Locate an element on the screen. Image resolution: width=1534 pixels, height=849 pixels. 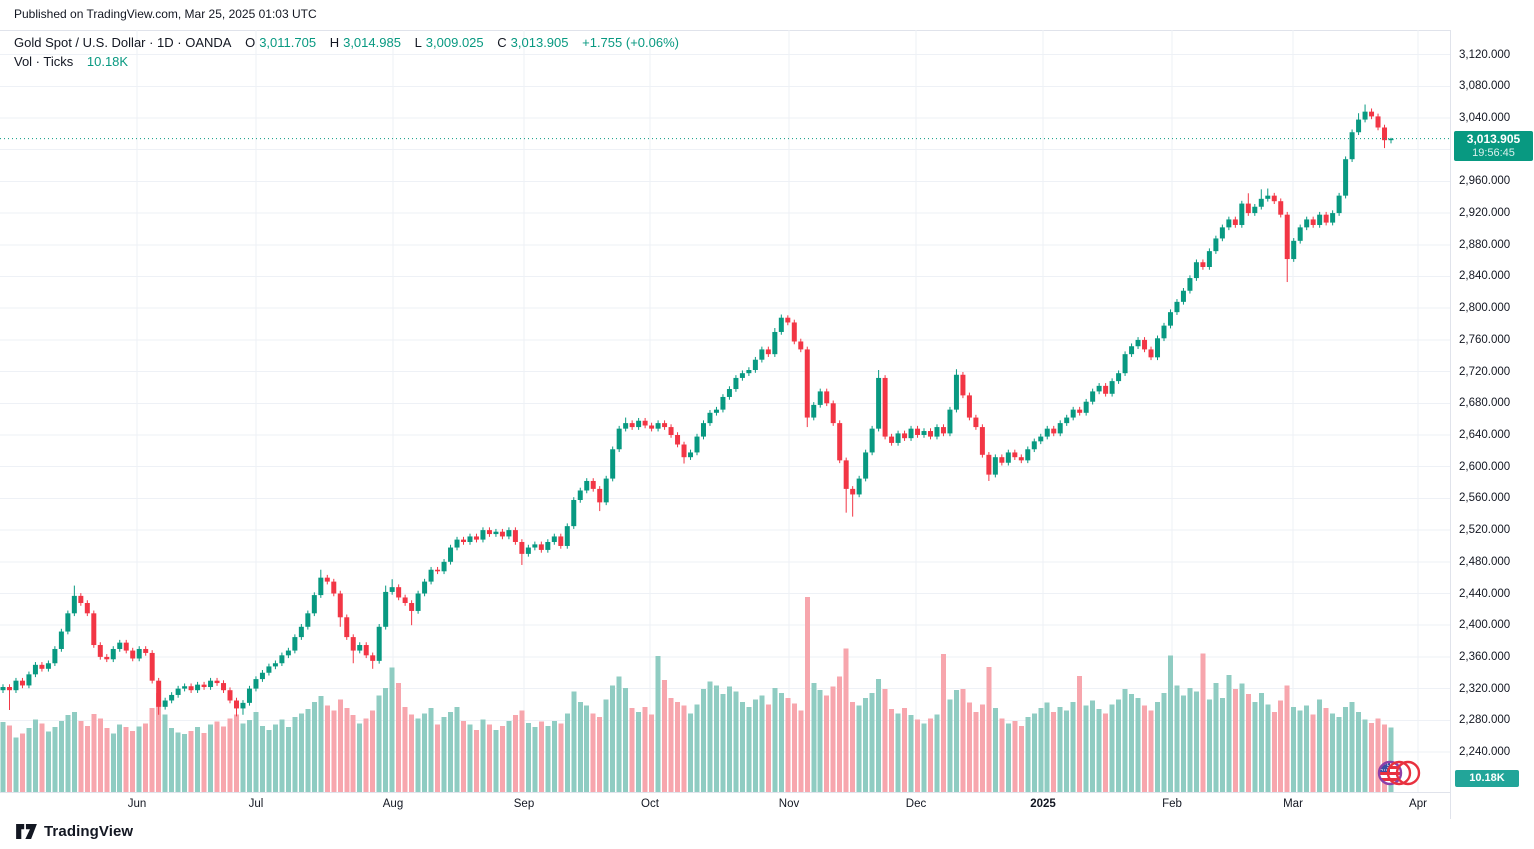
price-tick-label: 2,960.000 is located at coordinates (1485, 181).